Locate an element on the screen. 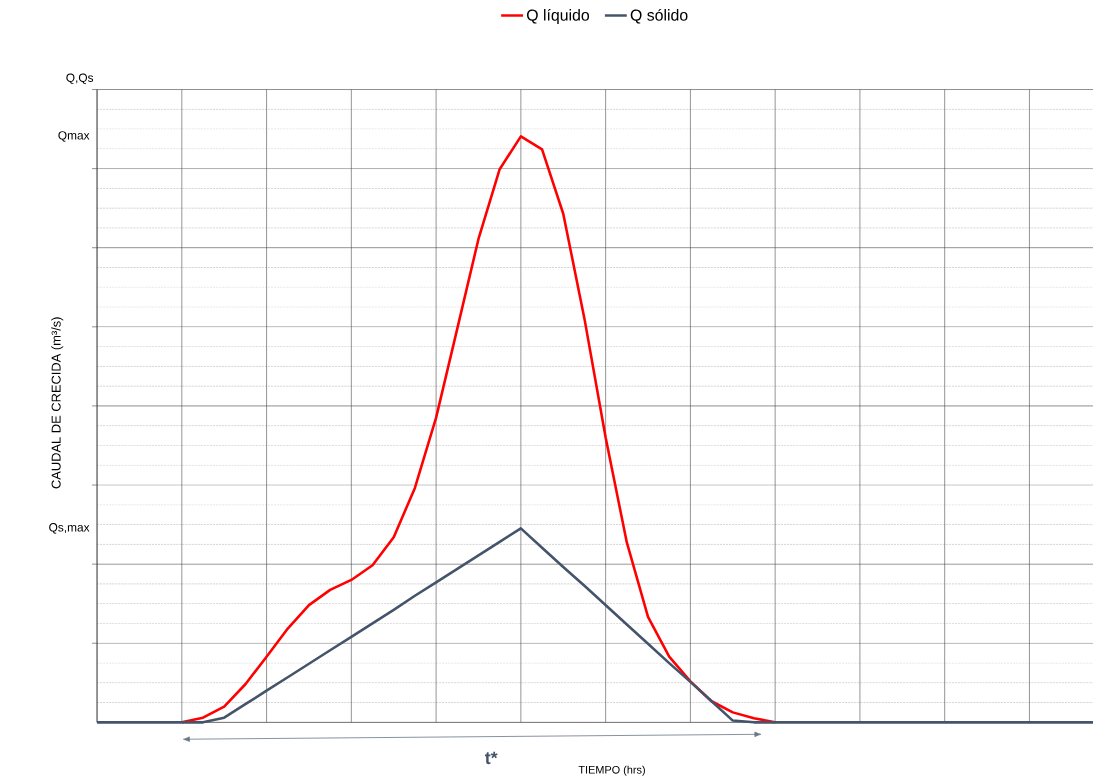 The height and width of the screenshot is (783, 1093). x-axis-title: TIEMPO (hrs) is located at coordinates (611, 770).